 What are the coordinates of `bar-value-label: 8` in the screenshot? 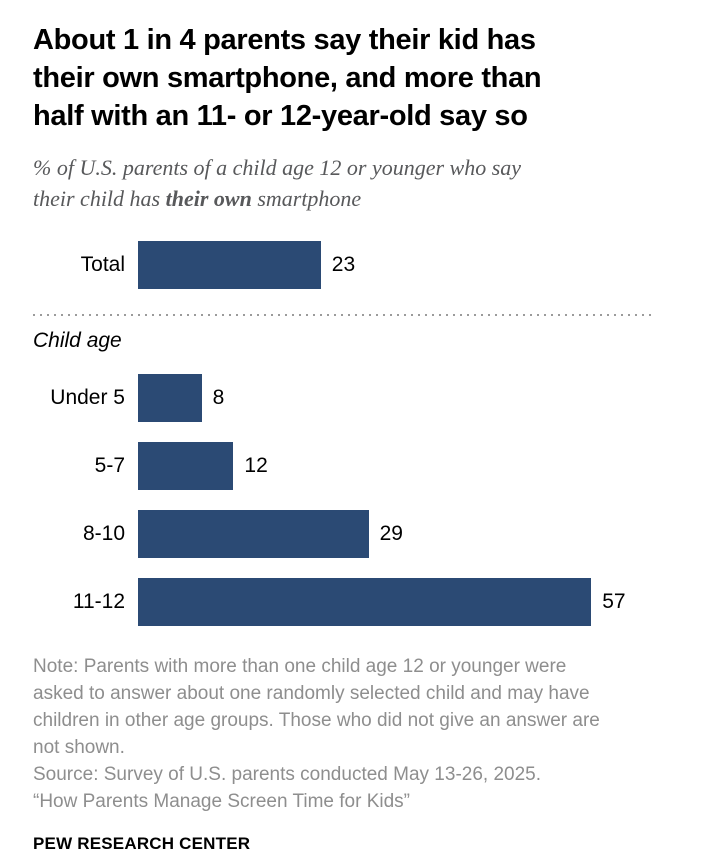 It's located at (218, 397).